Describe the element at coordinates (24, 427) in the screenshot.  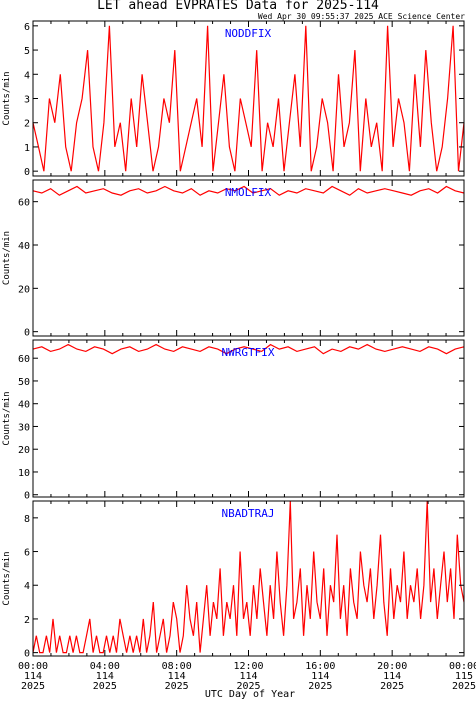
I see `y-tick-label: 30` at that location.